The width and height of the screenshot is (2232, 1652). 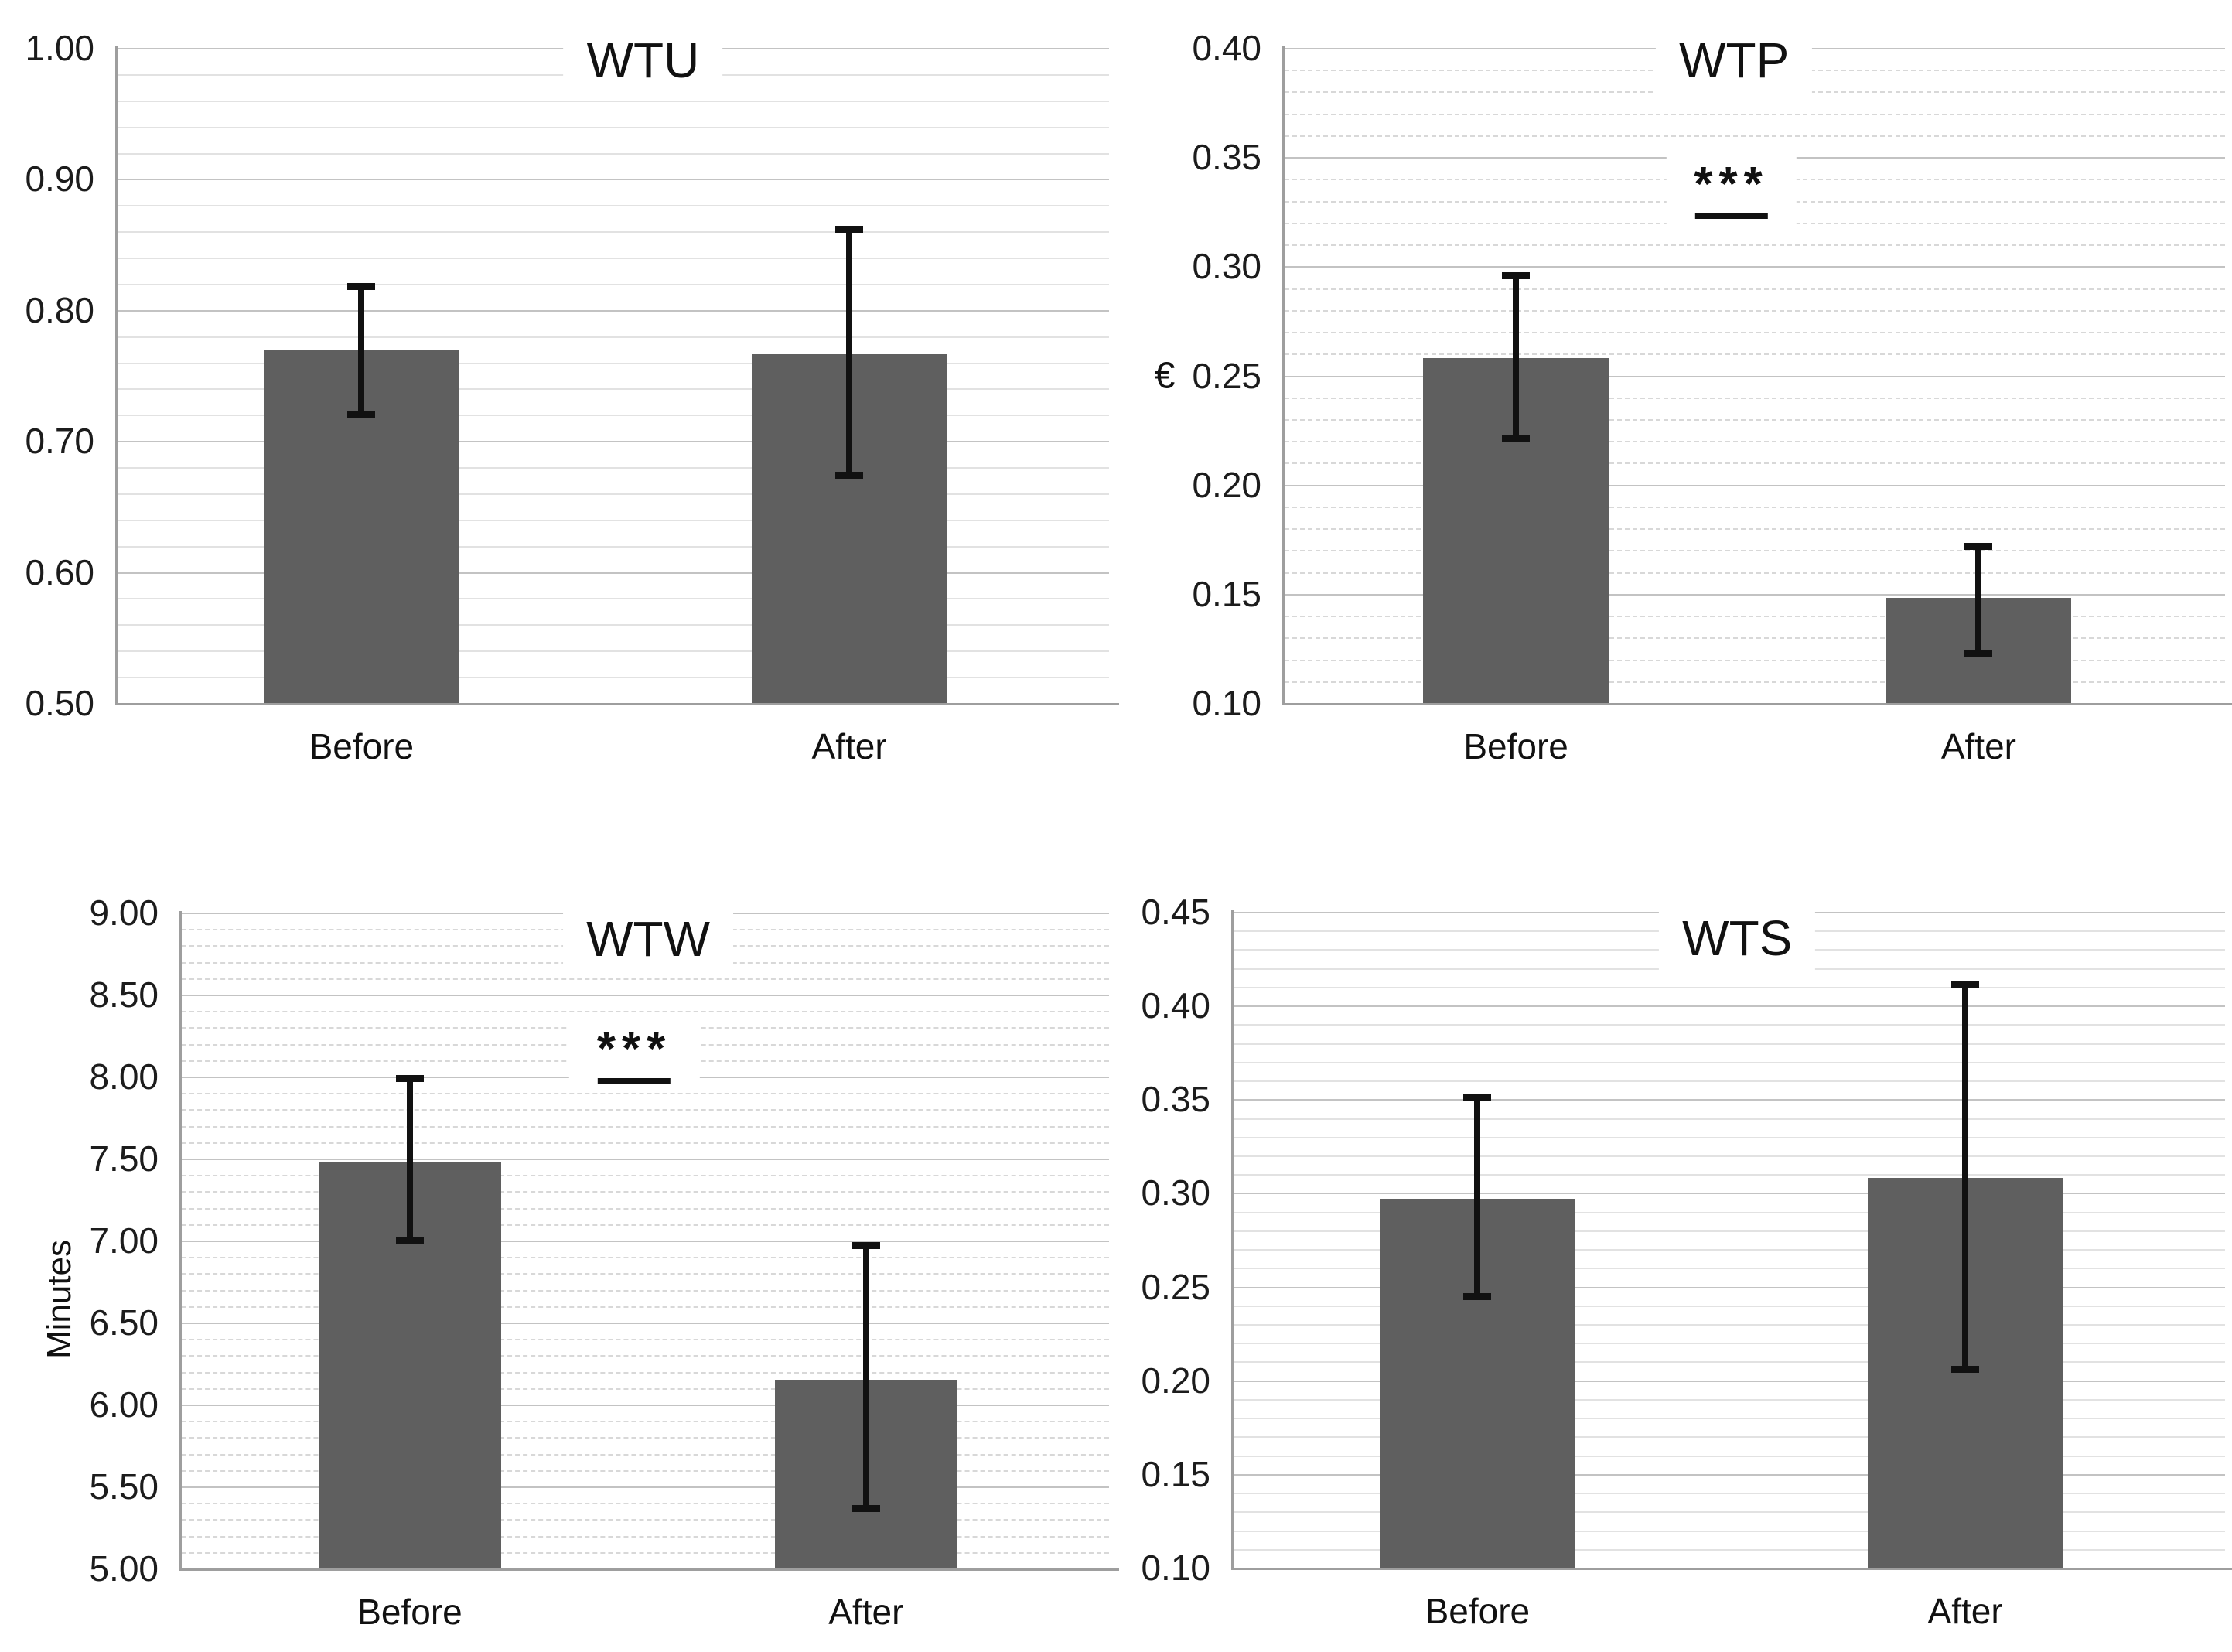 What do you see at coordinates (1734, 60) in the screenshot?
I see `chart-title: WTP` at bounding box center [1734, 60].